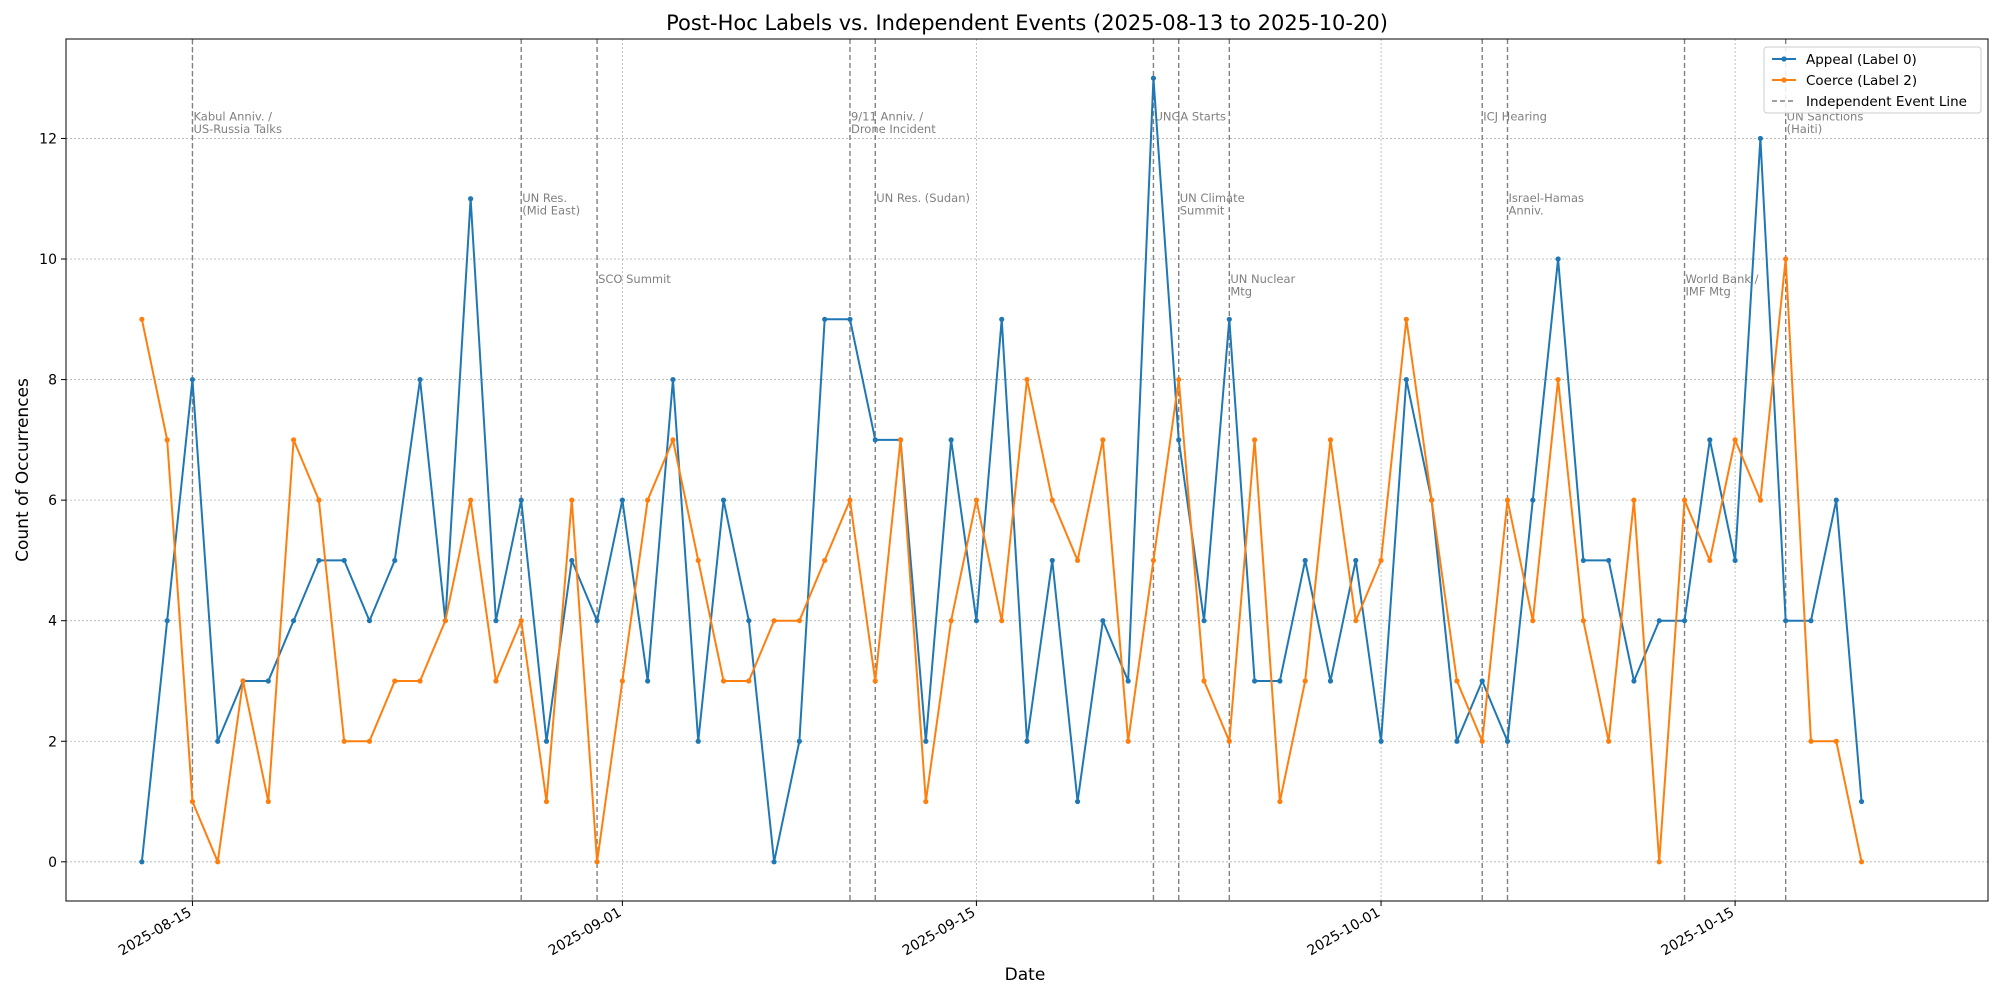  I want to click on y-tick-label: 0, so click(52, 863).